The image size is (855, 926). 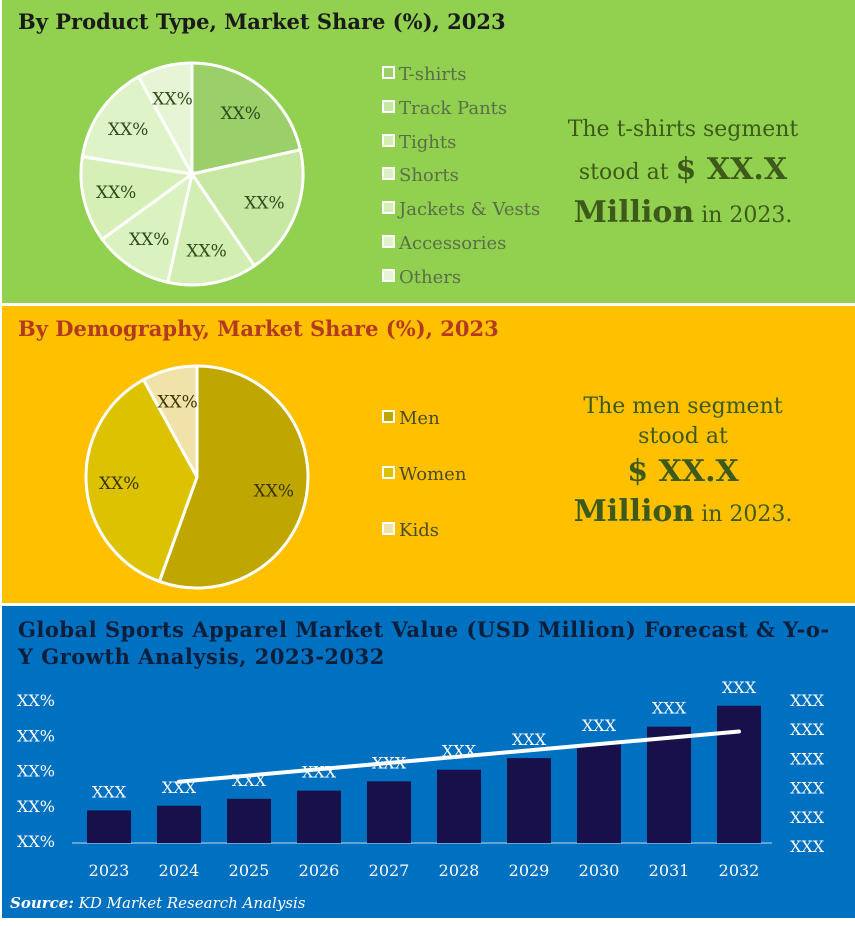 I want to click on legend-item-women: Women, so click(x=424, y=474).